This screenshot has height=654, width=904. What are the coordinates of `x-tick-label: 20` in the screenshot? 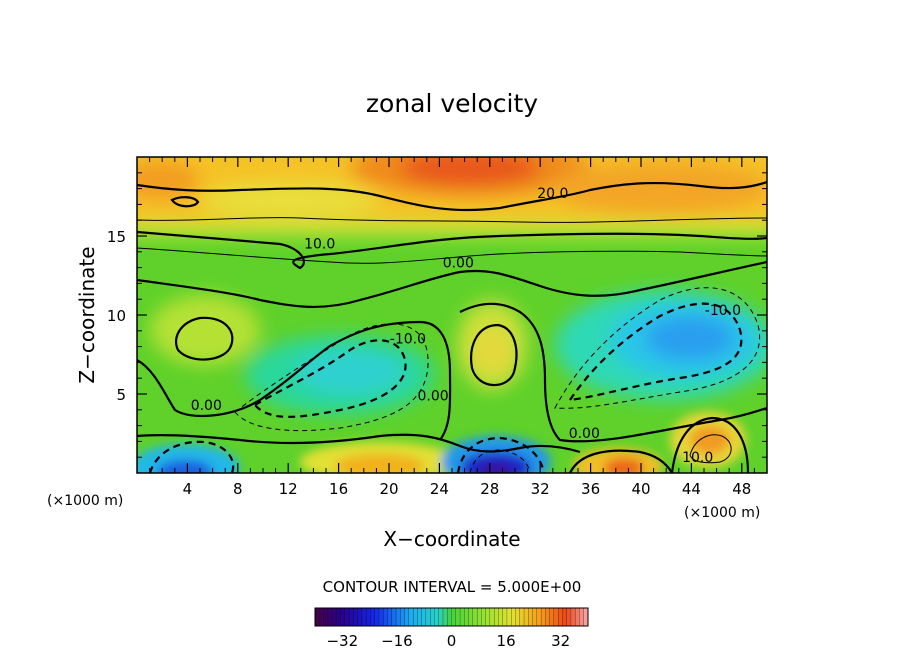 It's located at (388, 489).